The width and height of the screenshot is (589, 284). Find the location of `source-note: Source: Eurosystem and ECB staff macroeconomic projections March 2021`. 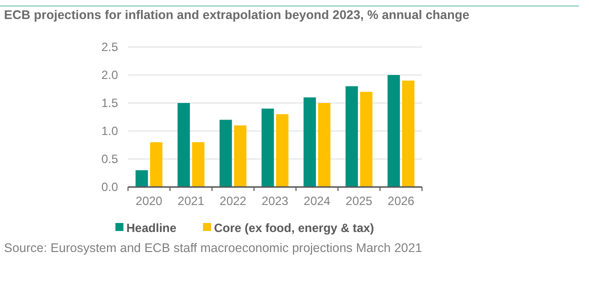

source-note: Source: Eurosystem and ECB staff macroeconomic projections March 2021 is located at coordinates (213, 248).